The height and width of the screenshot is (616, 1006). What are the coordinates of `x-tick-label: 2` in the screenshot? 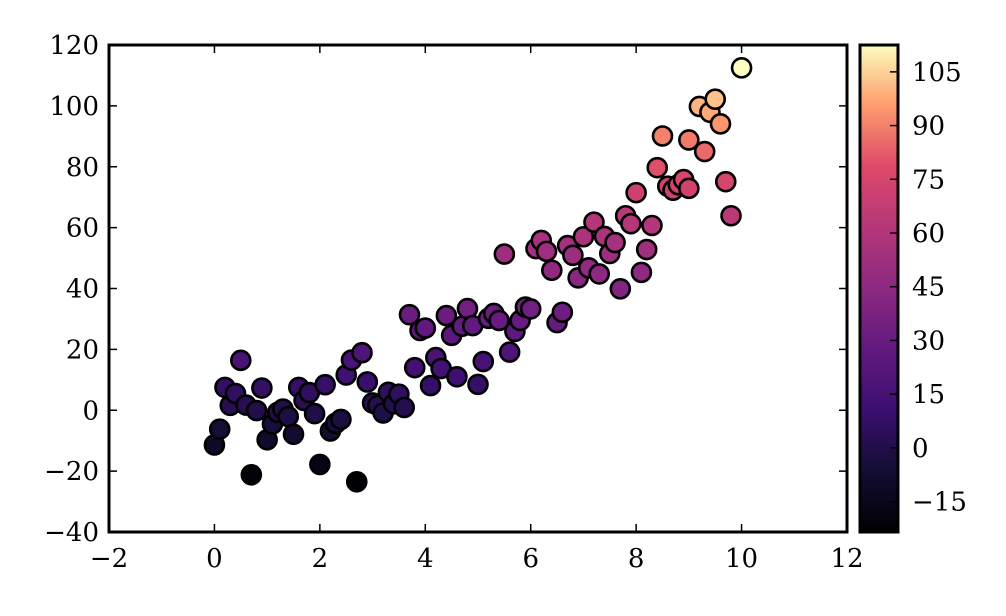 It's located at (320, 559).